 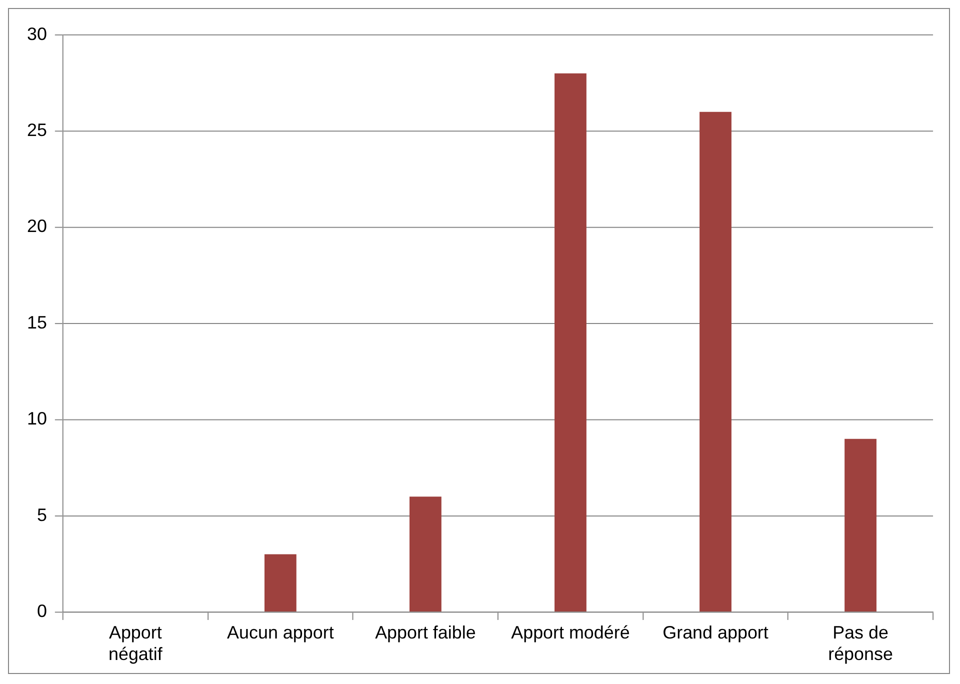 What do you see at coordinates (860, 643) in the screenshot?
I see `x-tick-label: Pas de réponse` at bounding box center [860, 643].